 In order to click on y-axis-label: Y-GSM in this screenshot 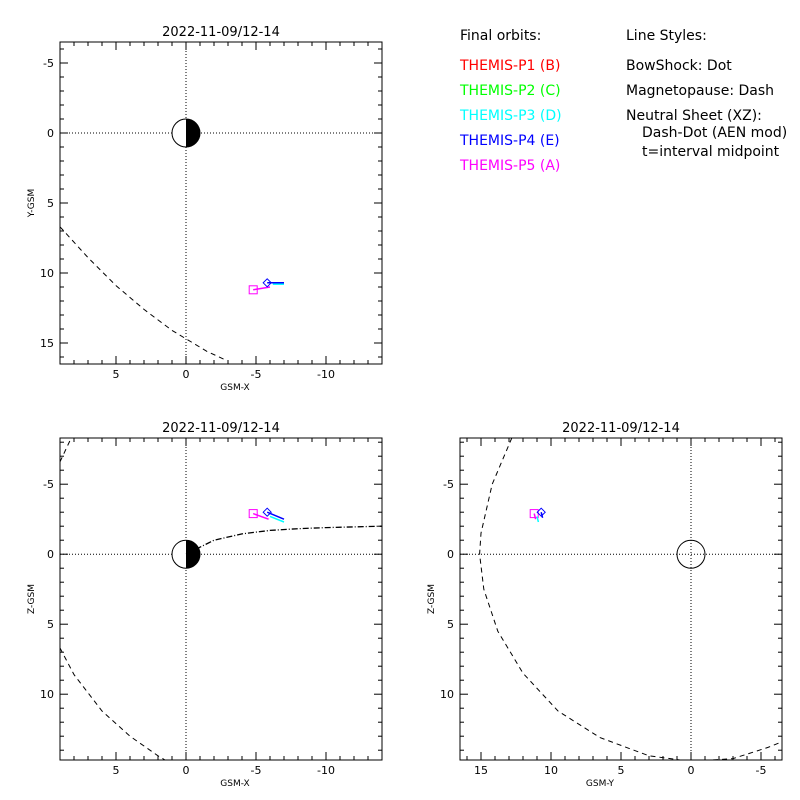, I will do `click(32, 203)`.